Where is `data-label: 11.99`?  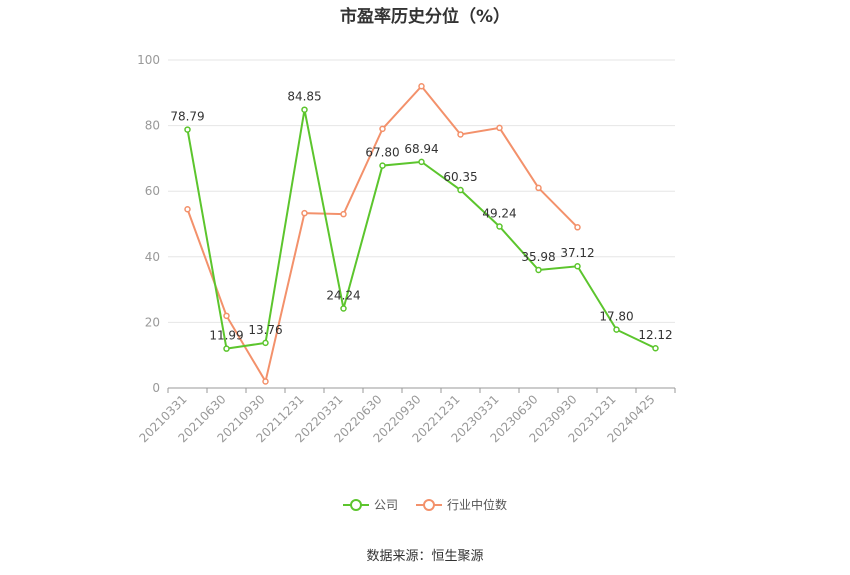
data-label: 11.99 is located at coordinates (226, 336).